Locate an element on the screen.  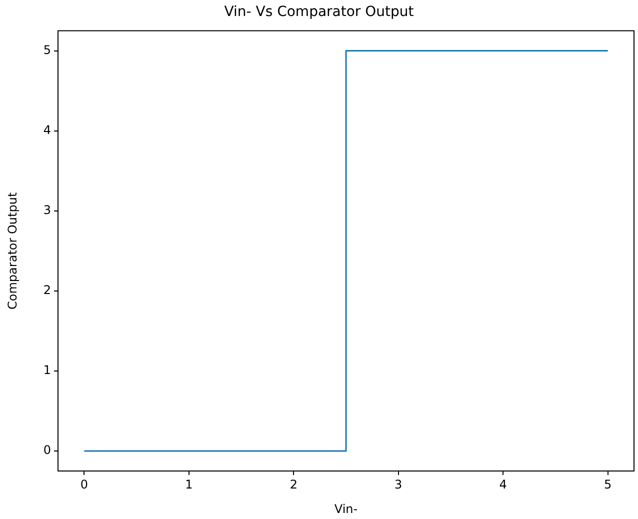
x-tick-label: 1 is located at coordinates (189, 484).